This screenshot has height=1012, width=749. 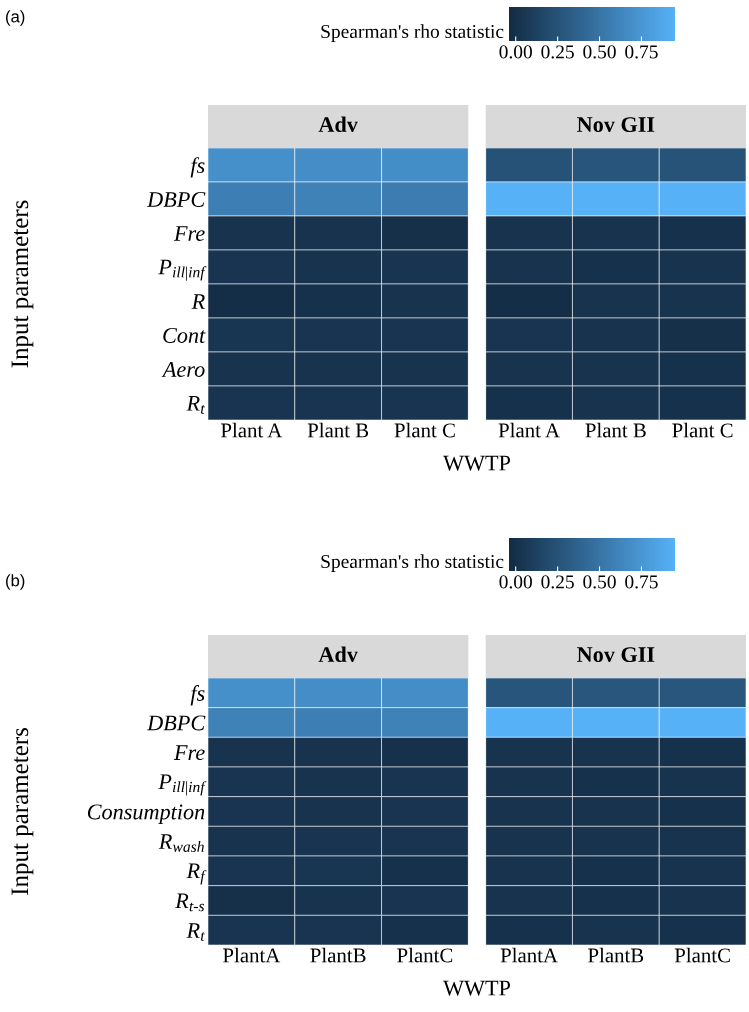 What do you see at coordinates (15, 582) in the screenshot?
I see `text: (b)` at bounding box center [15, 582].